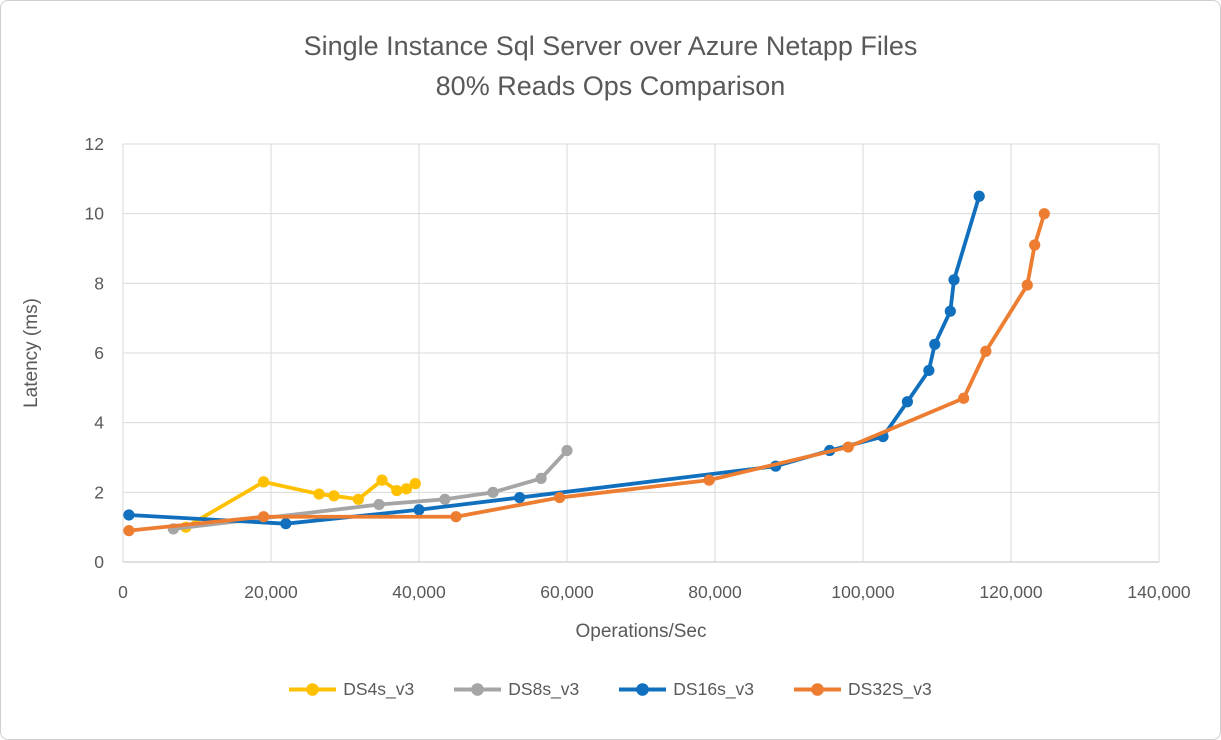 This screenshot has height=740, width=1221. What do you see at coordinates (544, 688) in the screenshot?
I see `legend-label: DS8s_v3` at bounding box center [544, 688].